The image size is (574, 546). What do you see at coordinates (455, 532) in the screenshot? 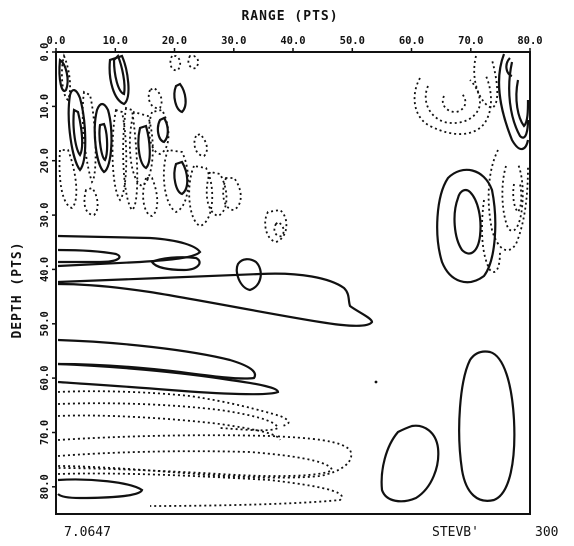
I see `footer-right-label: STEVB'` at bounding box center [455, 532].